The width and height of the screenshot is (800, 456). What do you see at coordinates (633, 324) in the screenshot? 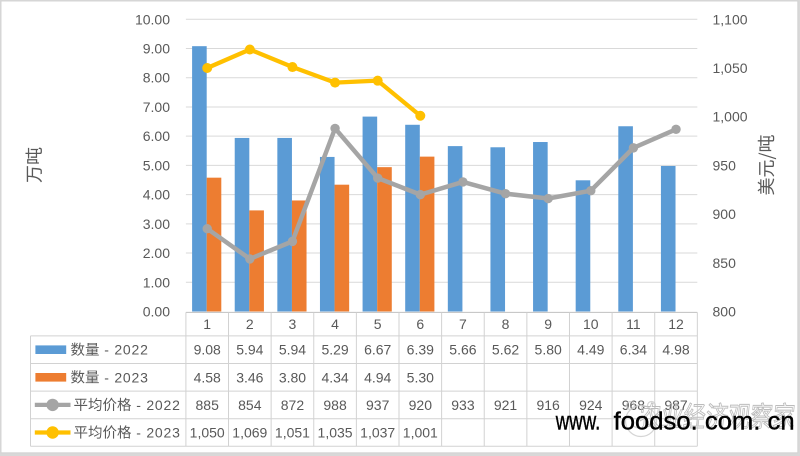
I see `svg-text: 11` at bounding box center [633, 324].